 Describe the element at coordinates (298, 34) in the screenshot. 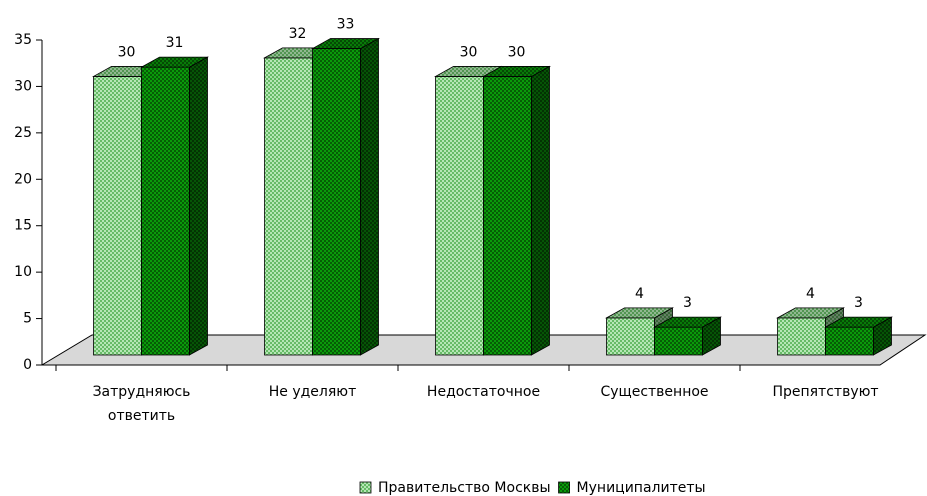

I see `value-label: 32` at that location.